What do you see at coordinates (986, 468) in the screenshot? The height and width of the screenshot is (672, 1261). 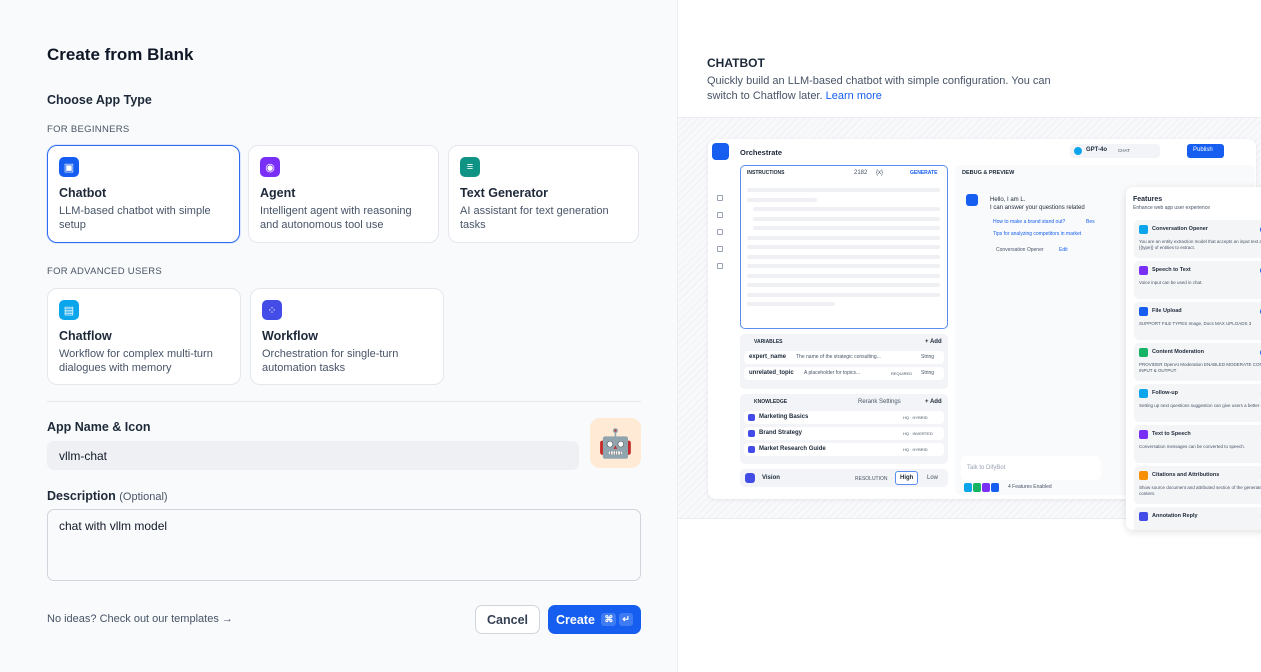 I see `mock-text: Talk to DifyBot` at bounding box center [986, 468].